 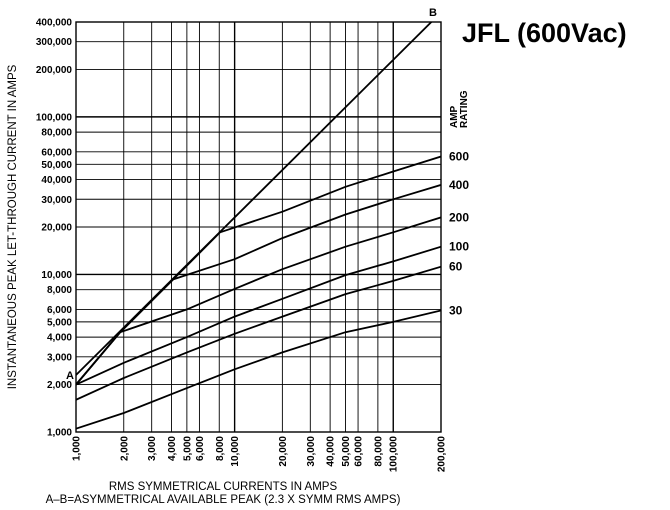 I want to click on rating-labels: 30 60 100 200 400 600, so click(x=459, y=234).